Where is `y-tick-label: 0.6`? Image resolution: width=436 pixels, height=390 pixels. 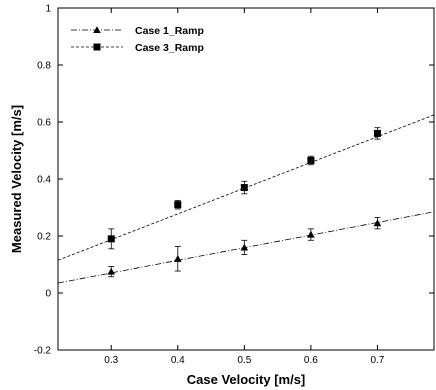
y-tick-label: 0.6 is located at coordinates (44, 123).